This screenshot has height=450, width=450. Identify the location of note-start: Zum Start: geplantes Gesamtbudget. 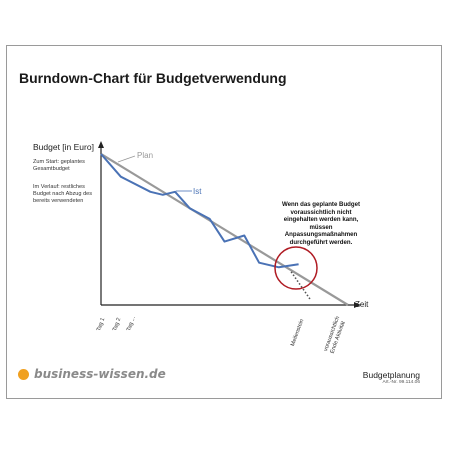
(59, 166).